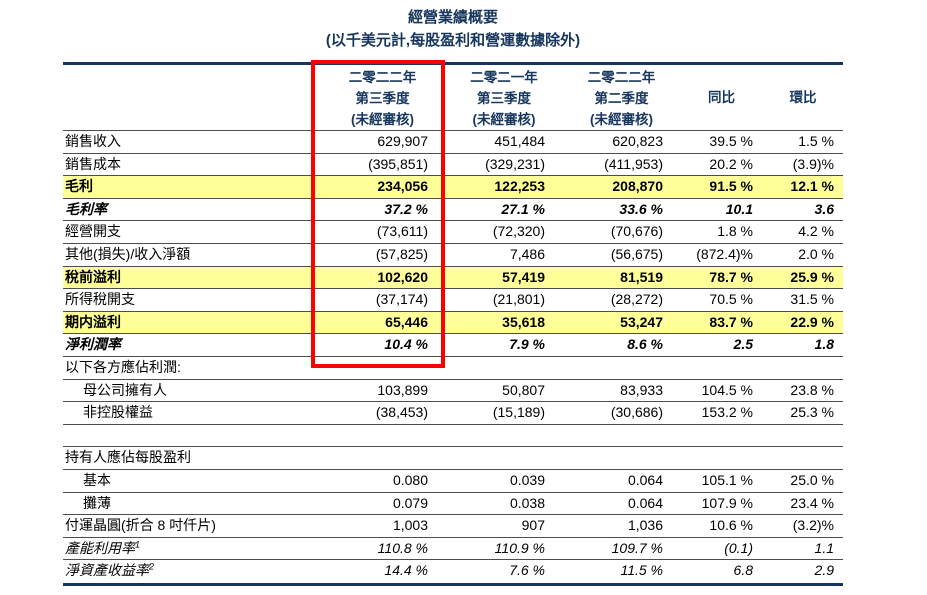 Image resolution: width=927 pixels, height=595 pixels. I want to click on cell-value: (329,231), so click(515, 163).